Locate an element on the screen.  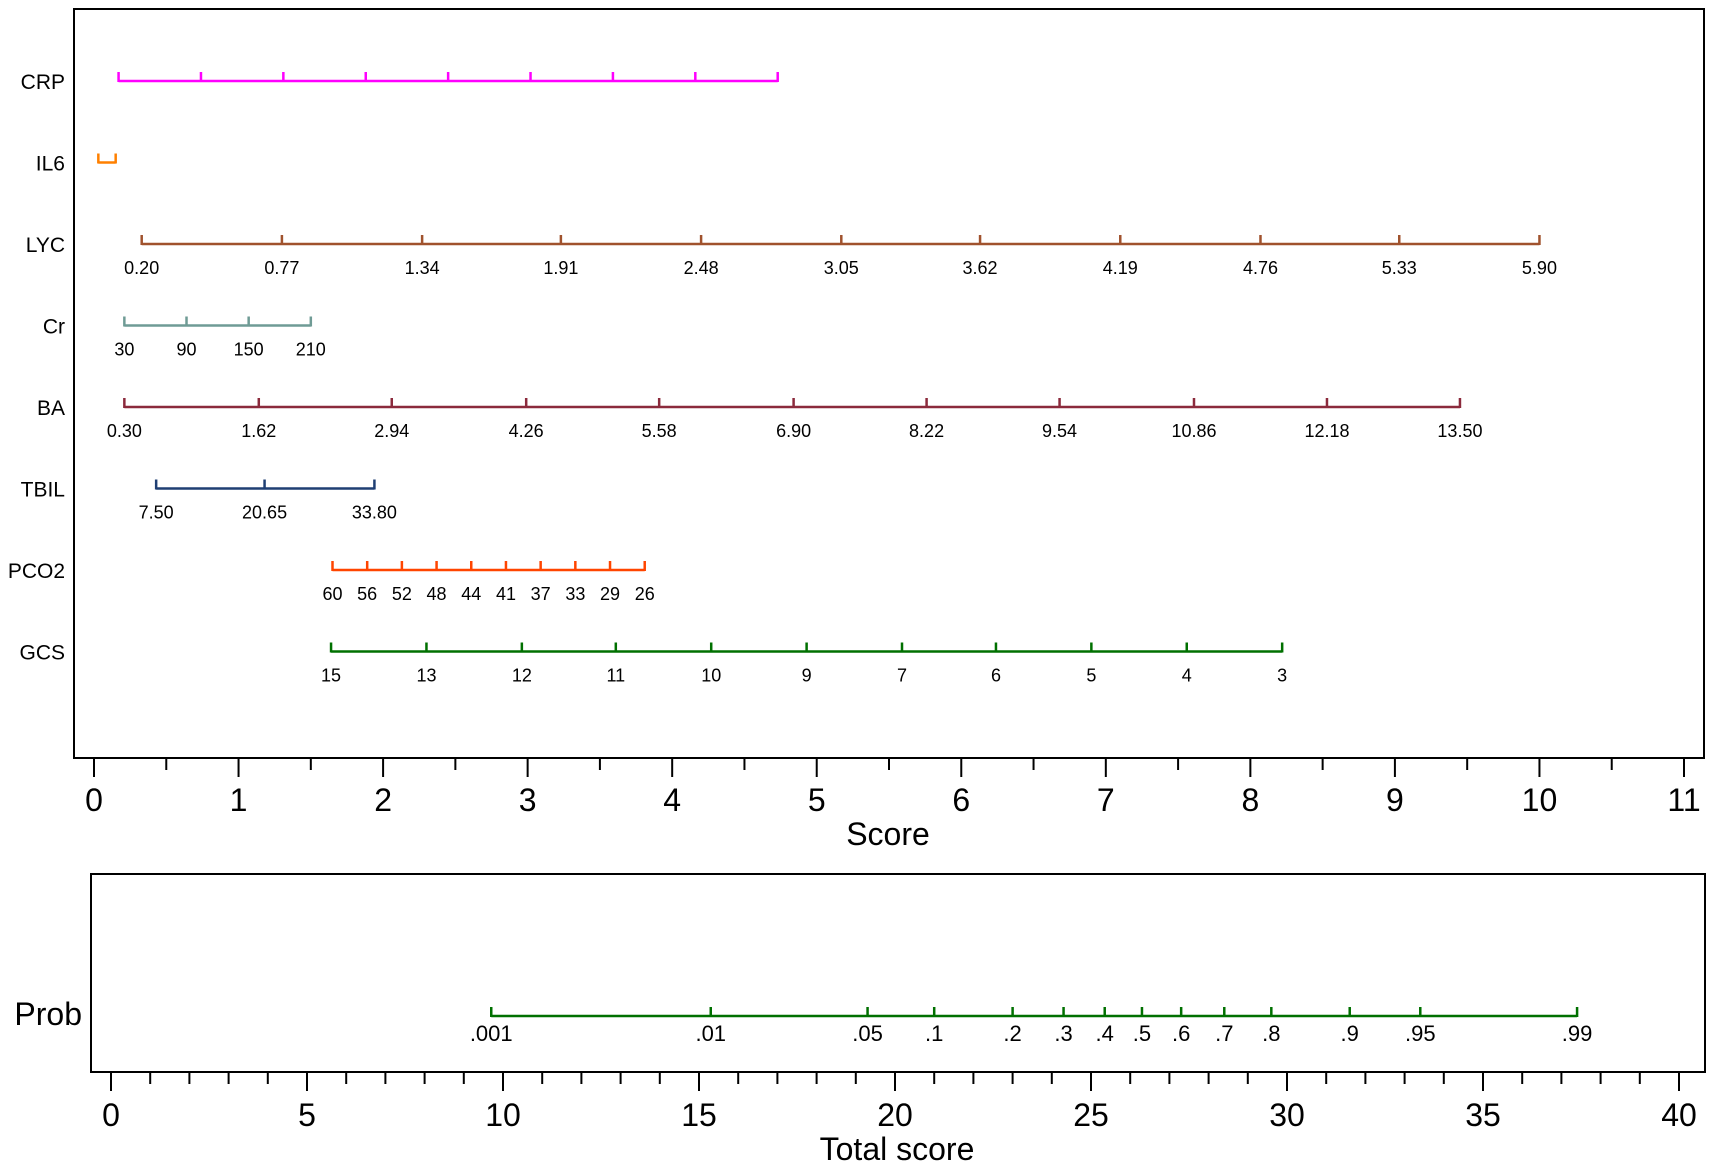
variable-tick-label: 150 is located at coordinates (249, 350).